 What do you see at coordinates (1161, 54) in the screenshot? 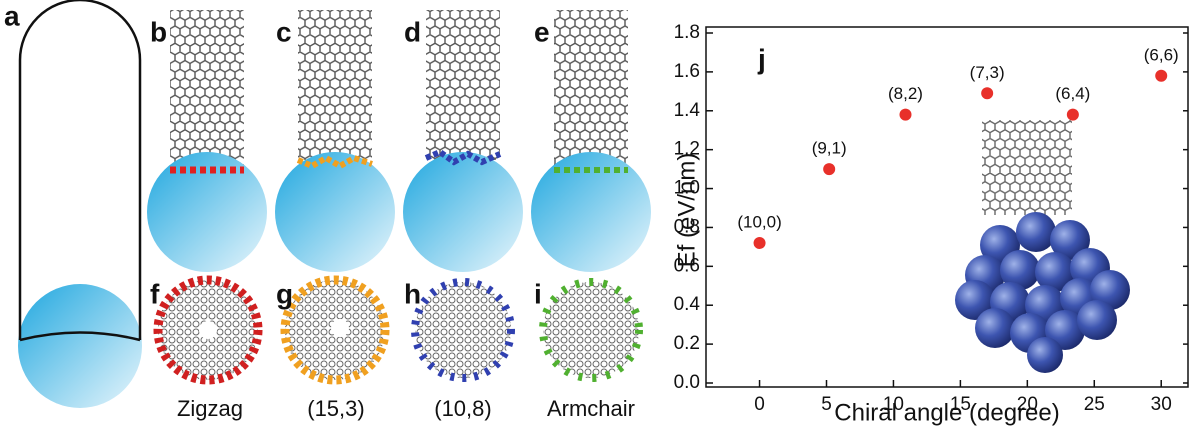
I see `point-label: (6,6)` at bounding box center [1161, 54].